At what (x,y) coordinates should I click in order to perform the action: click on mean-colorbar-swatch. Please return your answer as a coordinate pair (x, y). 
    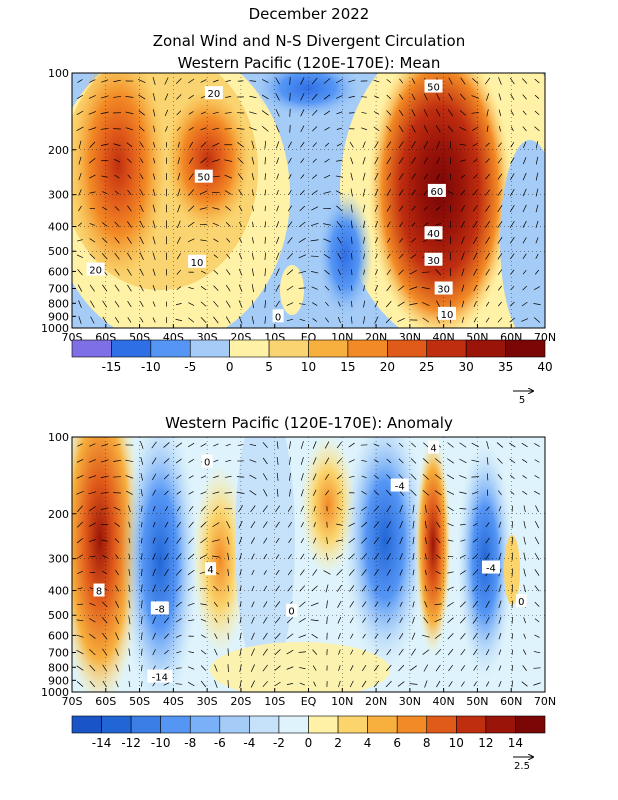
    Looking at the image, I should click on (249, 348).